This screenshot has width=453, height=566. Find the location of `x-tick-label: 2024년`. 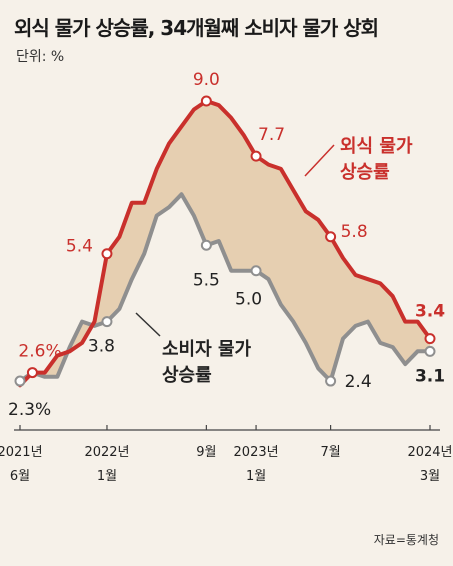

x-tick-label: 2024년 is located at coordinates (429, 452).